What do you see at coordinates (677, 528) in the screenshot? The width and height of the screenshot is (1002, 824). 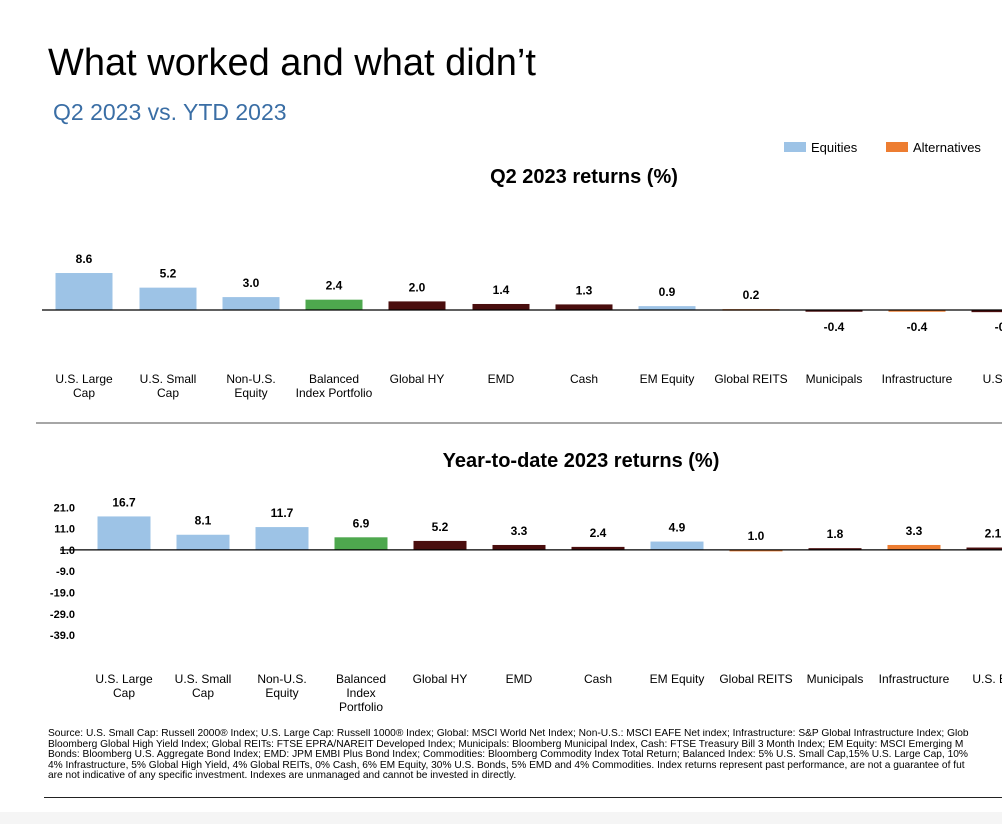 I see `data-label: 4.9` at bounding box center [677, 528].